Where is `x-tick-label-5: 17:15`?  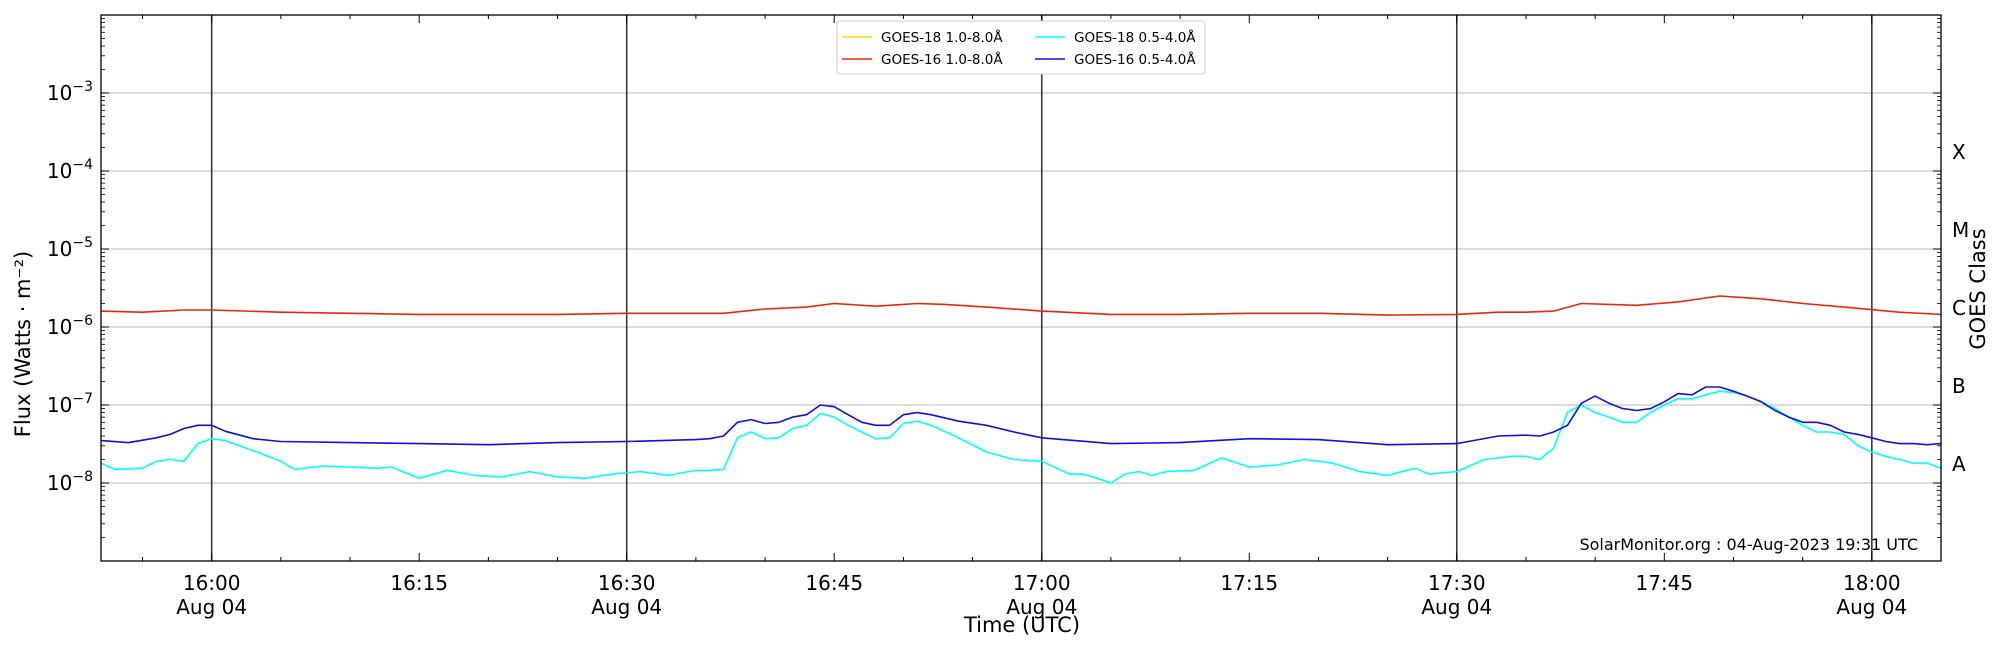
x-tick-label-5: 17:15 is located at coordinates (1249, 583).